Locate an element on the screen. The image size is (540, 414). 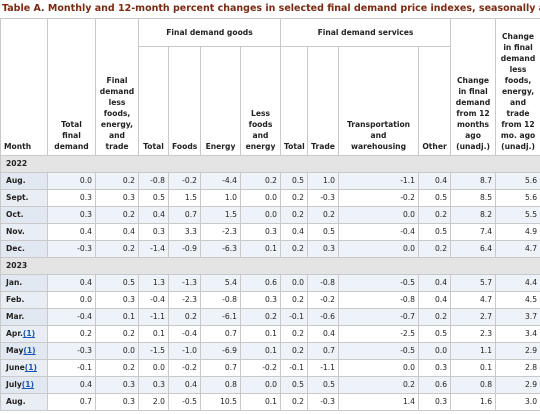
header-cell: Foods is located at coordinates (184, 101).